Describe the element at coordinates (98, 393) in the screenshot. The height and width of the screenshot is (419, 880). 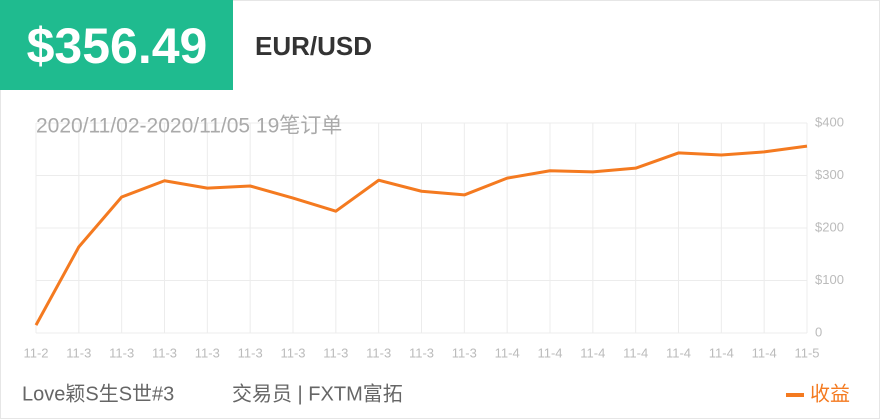
I see `trader: Love颖S生S世#3` at that location.